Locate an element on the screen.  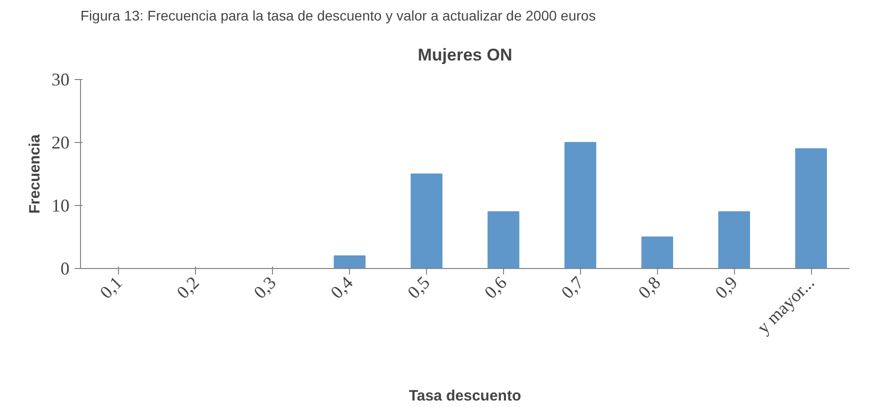
y-tick-label: 30 is located at coordinates (61, 80).